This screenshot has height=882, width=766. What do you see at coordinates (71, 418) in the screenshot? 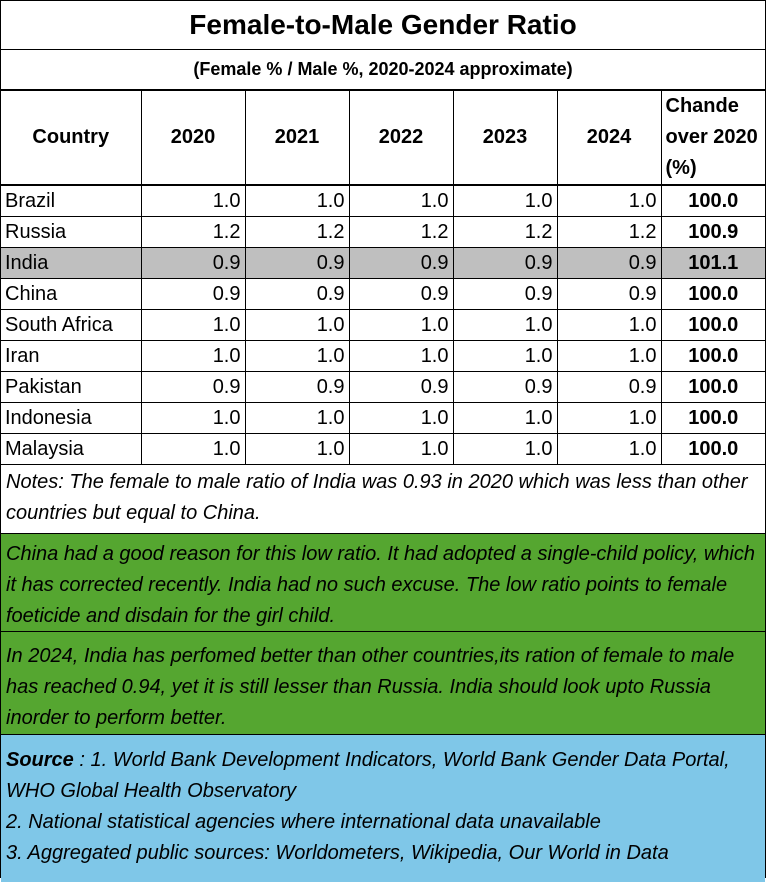
I see `cell-country: Indonesia` at bounding box center [71, 418].